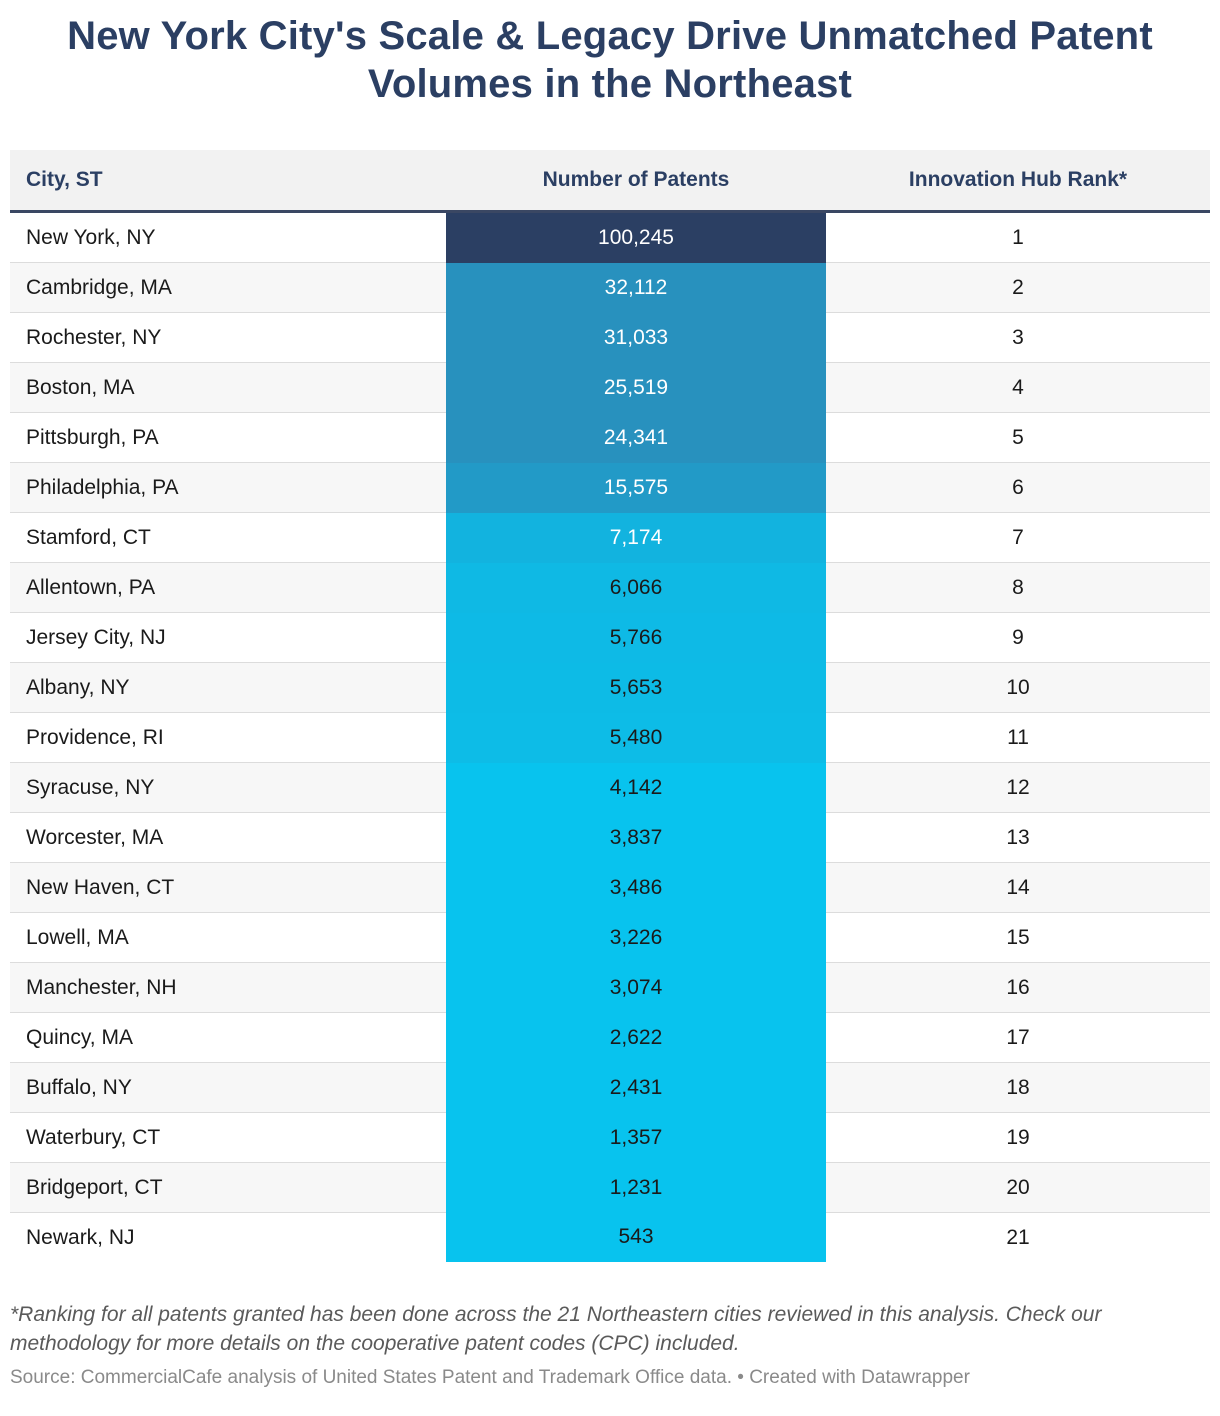 The height and width of the screenshot is (1416, 1220). I want to click on table-row: Providence, RI 5,480 11, so click(610, 737).